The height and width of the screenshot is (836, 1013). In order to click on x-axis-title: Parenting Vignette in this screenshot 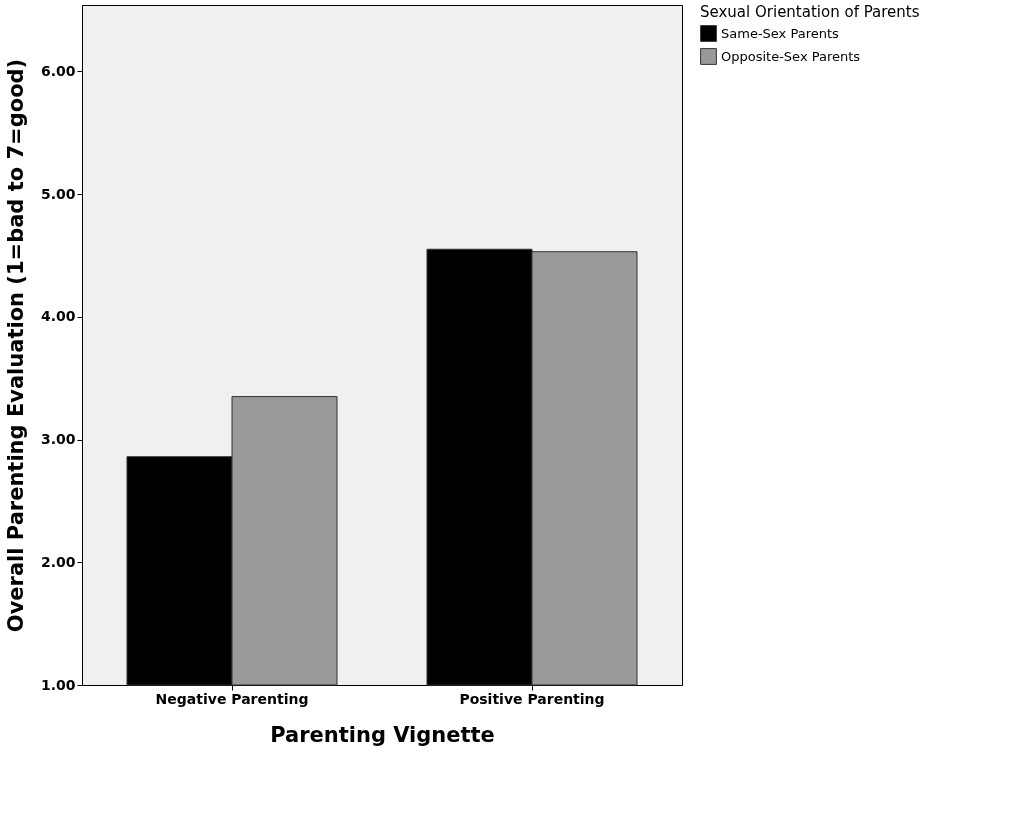, I will do `click(382, 734)`.